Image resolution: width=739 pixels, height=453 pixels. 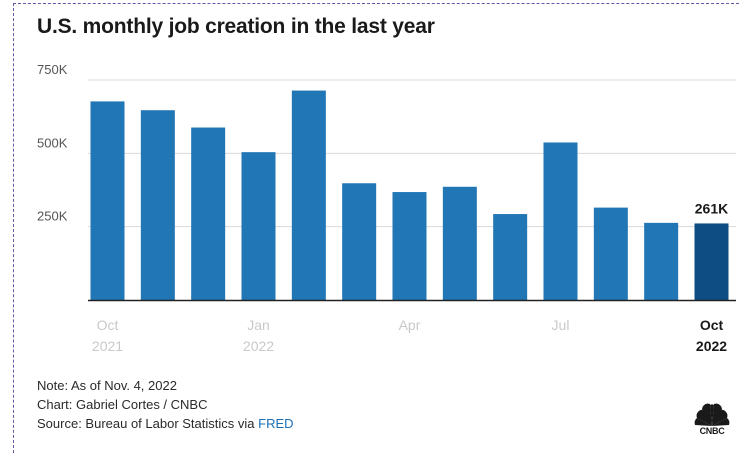 I want to click on x-tick-label: Jan, so click(x=258, y=325).